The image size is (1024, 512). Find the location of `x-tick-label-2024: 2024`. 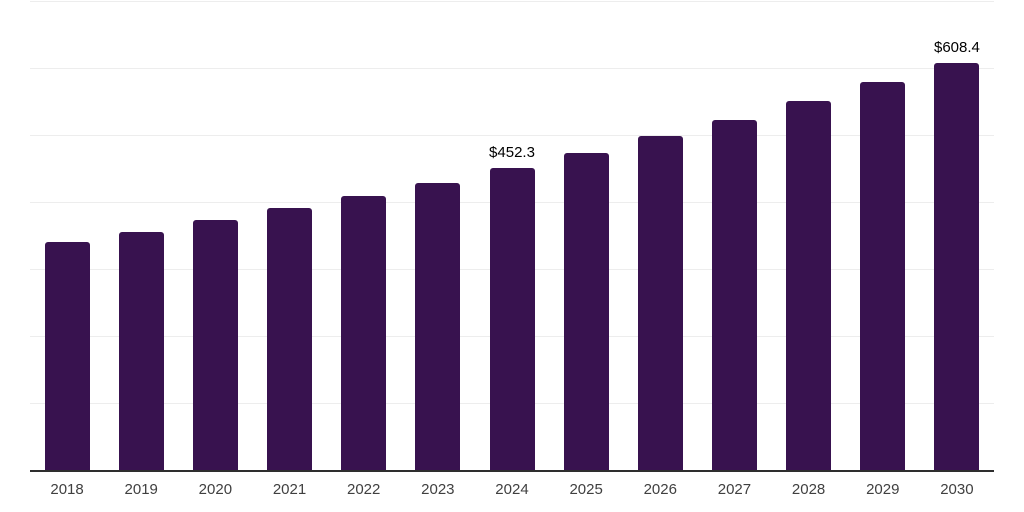

x-tick-label-2024: 2024 is located at coordinates (512, 489).